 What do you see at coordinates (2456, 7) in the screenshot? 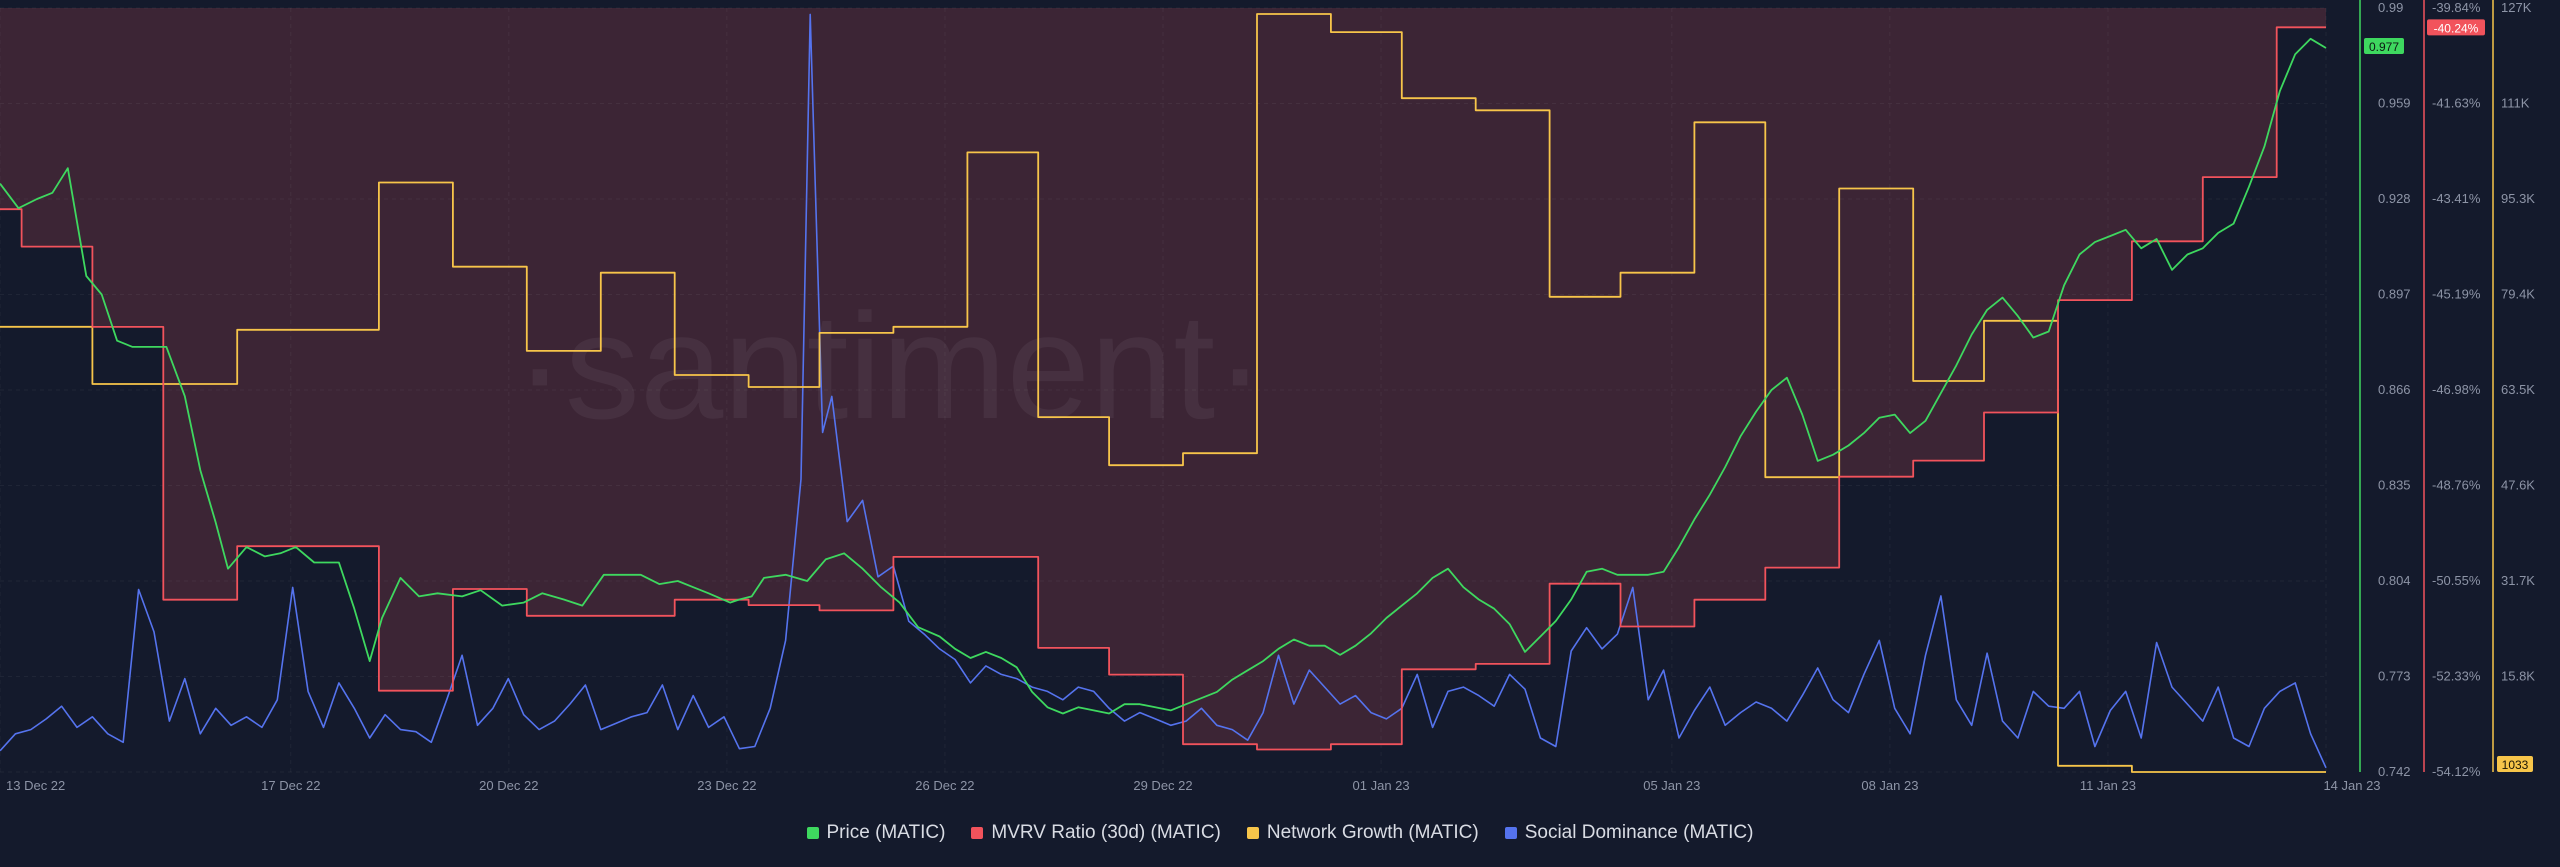
I see `axis-tick-mvrv: -39.84%` at bounding box center [2456, 7].